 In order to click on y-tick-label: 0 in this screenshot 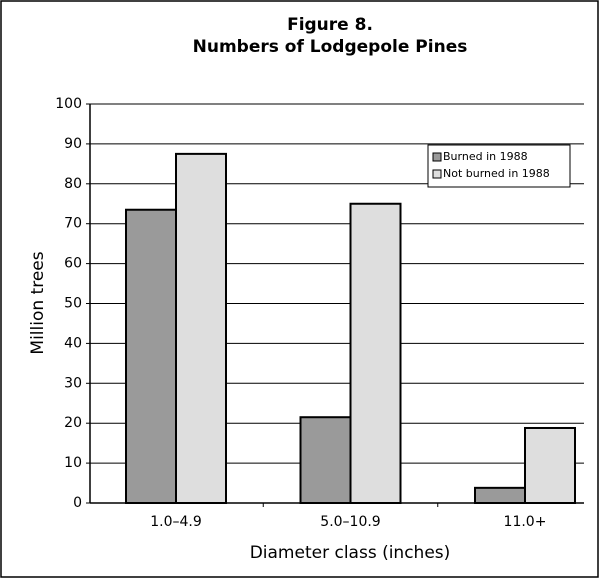, I will do `click(77, 503)`.